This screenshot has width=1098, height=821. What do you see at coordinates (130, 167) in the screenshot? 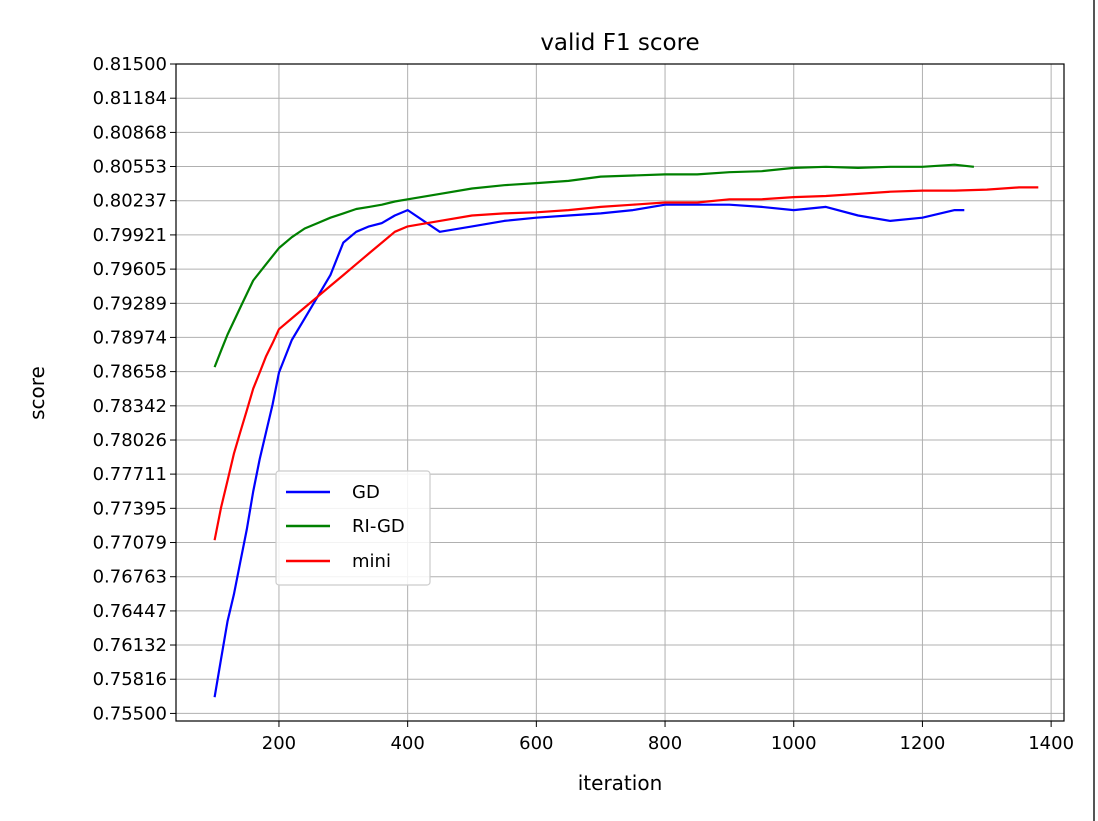
I see `y-tick-label-3: 0.80553` at bounding box center [130, 167].